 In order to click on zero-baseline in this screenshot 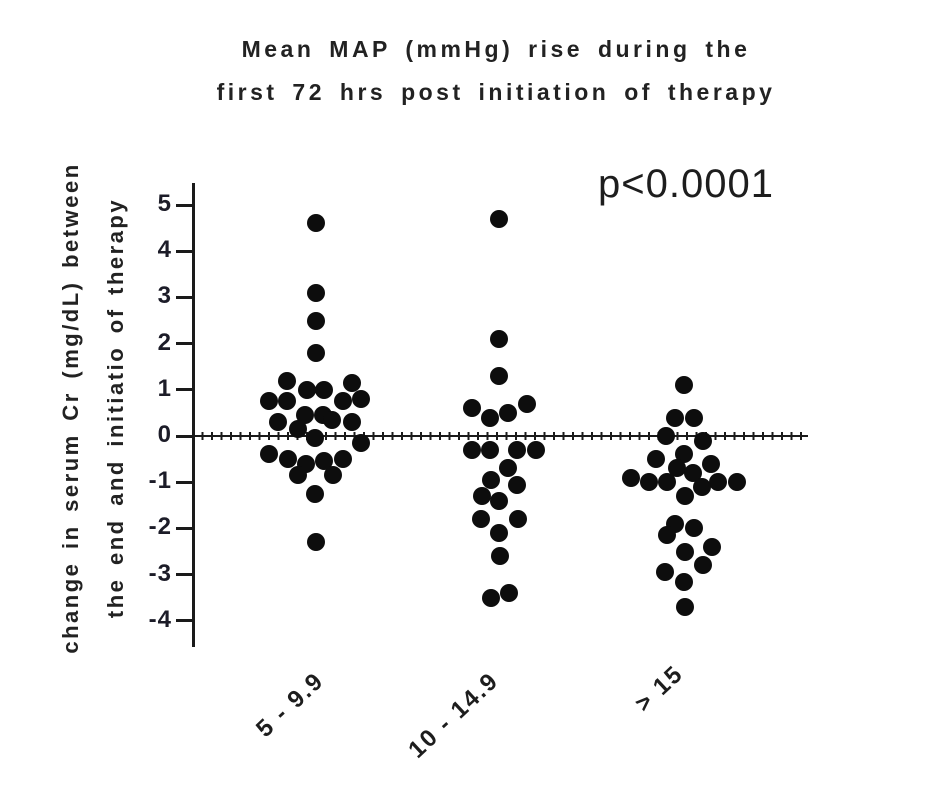, I will do `click(500, 436)`.